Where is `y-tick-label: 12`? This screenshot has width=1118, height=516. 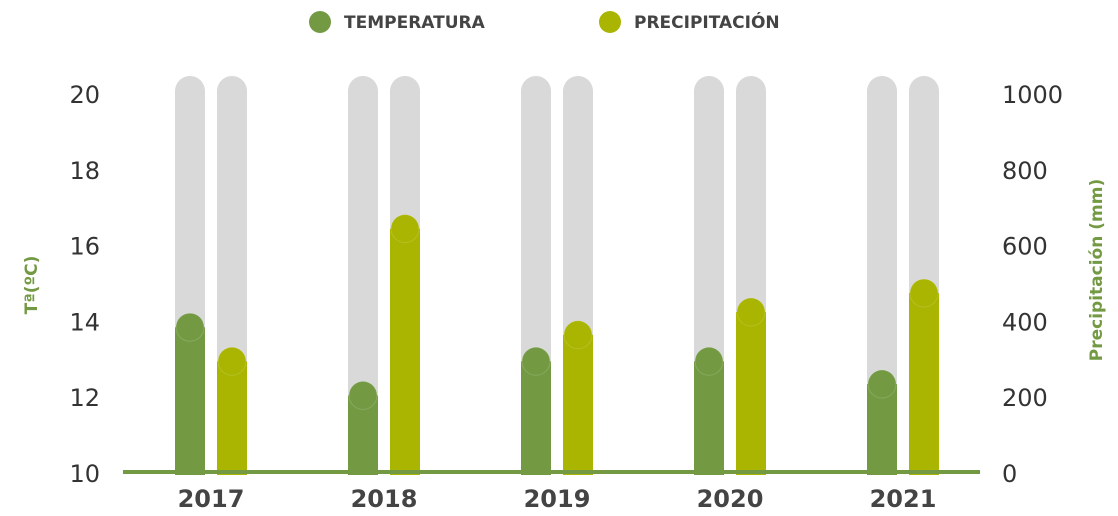 y-tick-label: 12 is located at coordinates (84, 398).